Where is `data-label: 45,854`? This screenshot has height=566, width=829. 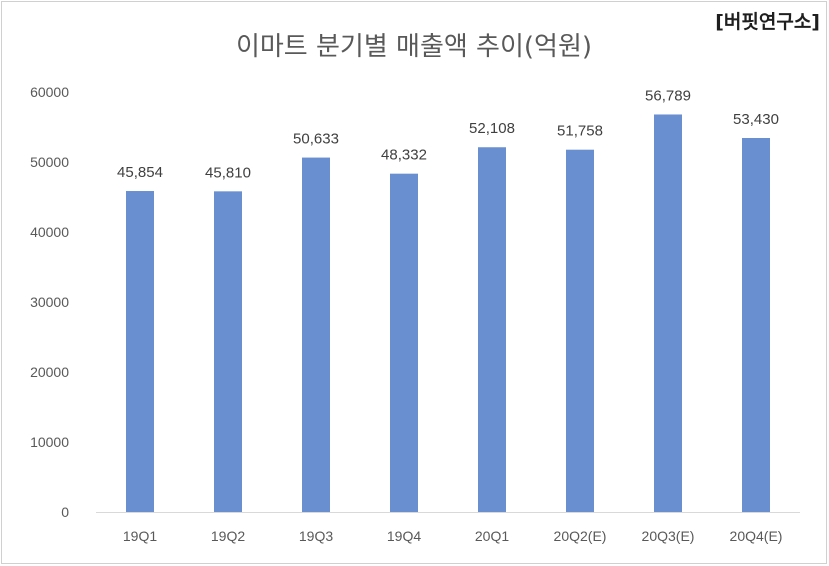 data-label: 45,854 is located at coordinates (140, 172).